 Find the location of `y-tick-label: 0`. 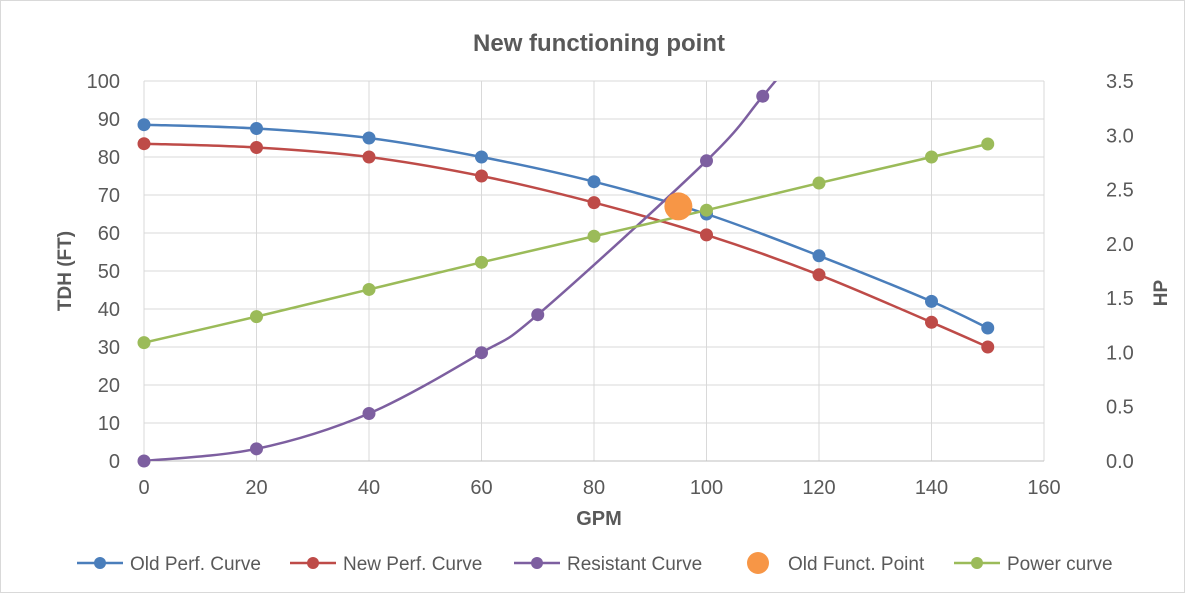

y-tick-label: 0 is located at coordinates (114, 462).